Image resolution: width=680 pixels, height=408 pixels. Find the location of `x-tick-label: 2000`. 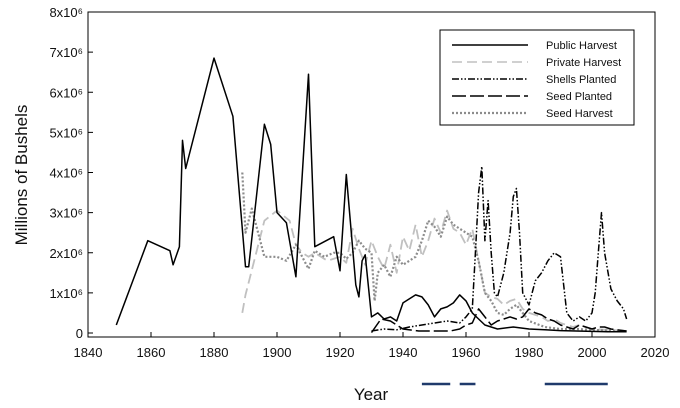

x-tick-label: 2000 is located at coordinates (592, 352).